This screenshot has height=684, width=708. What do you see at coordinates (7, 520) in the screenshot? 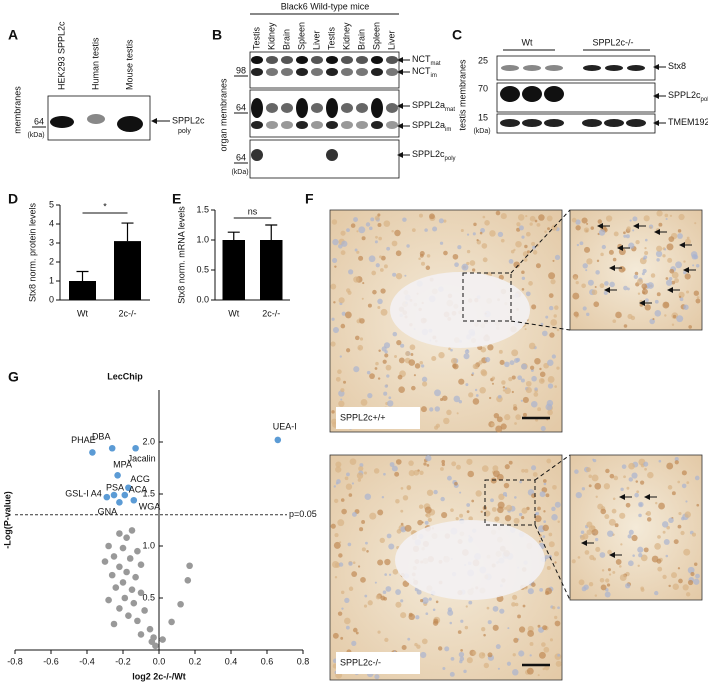
I see `y-axis-label: -Log(P-value)` at bounding box center [7, 520].